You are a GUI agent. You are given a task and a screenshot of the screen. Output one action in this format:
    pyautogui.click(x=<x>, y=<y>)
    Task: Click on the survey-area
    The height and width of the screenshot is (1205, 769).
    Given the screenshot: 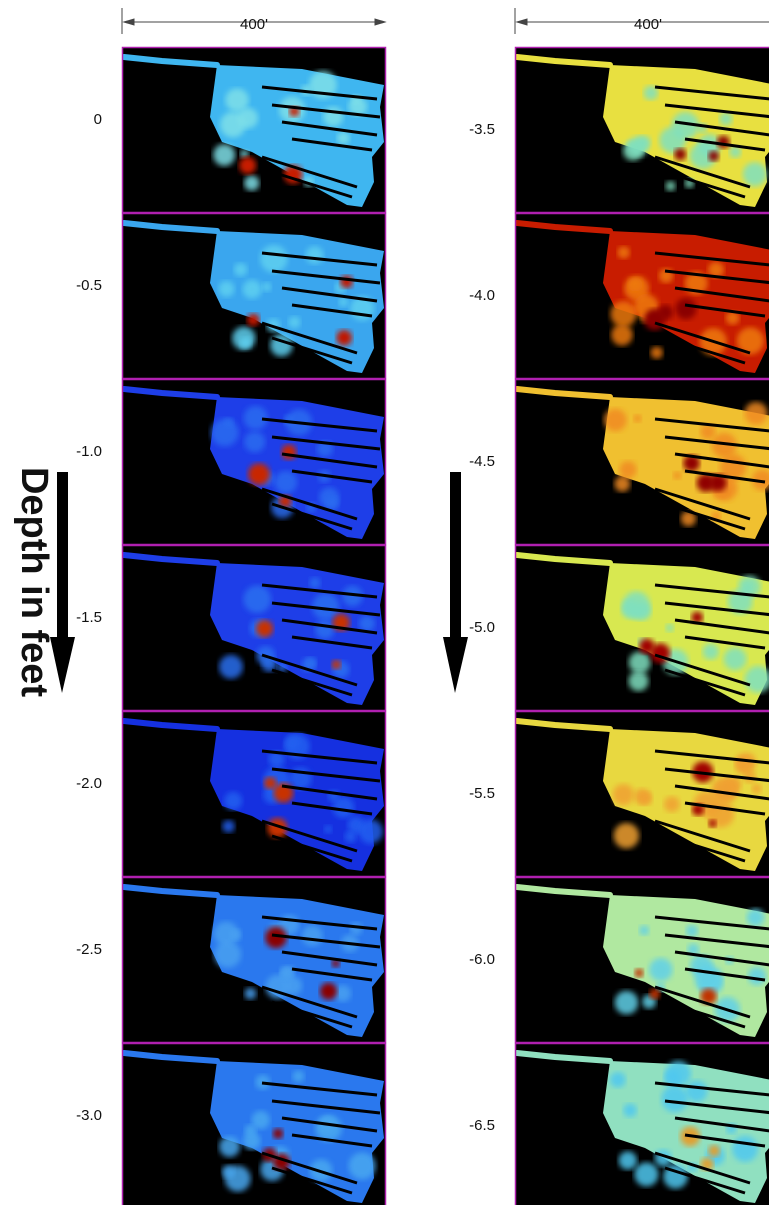 What is the action you would take?
    pyautogui.click(x=686, y=800)
    